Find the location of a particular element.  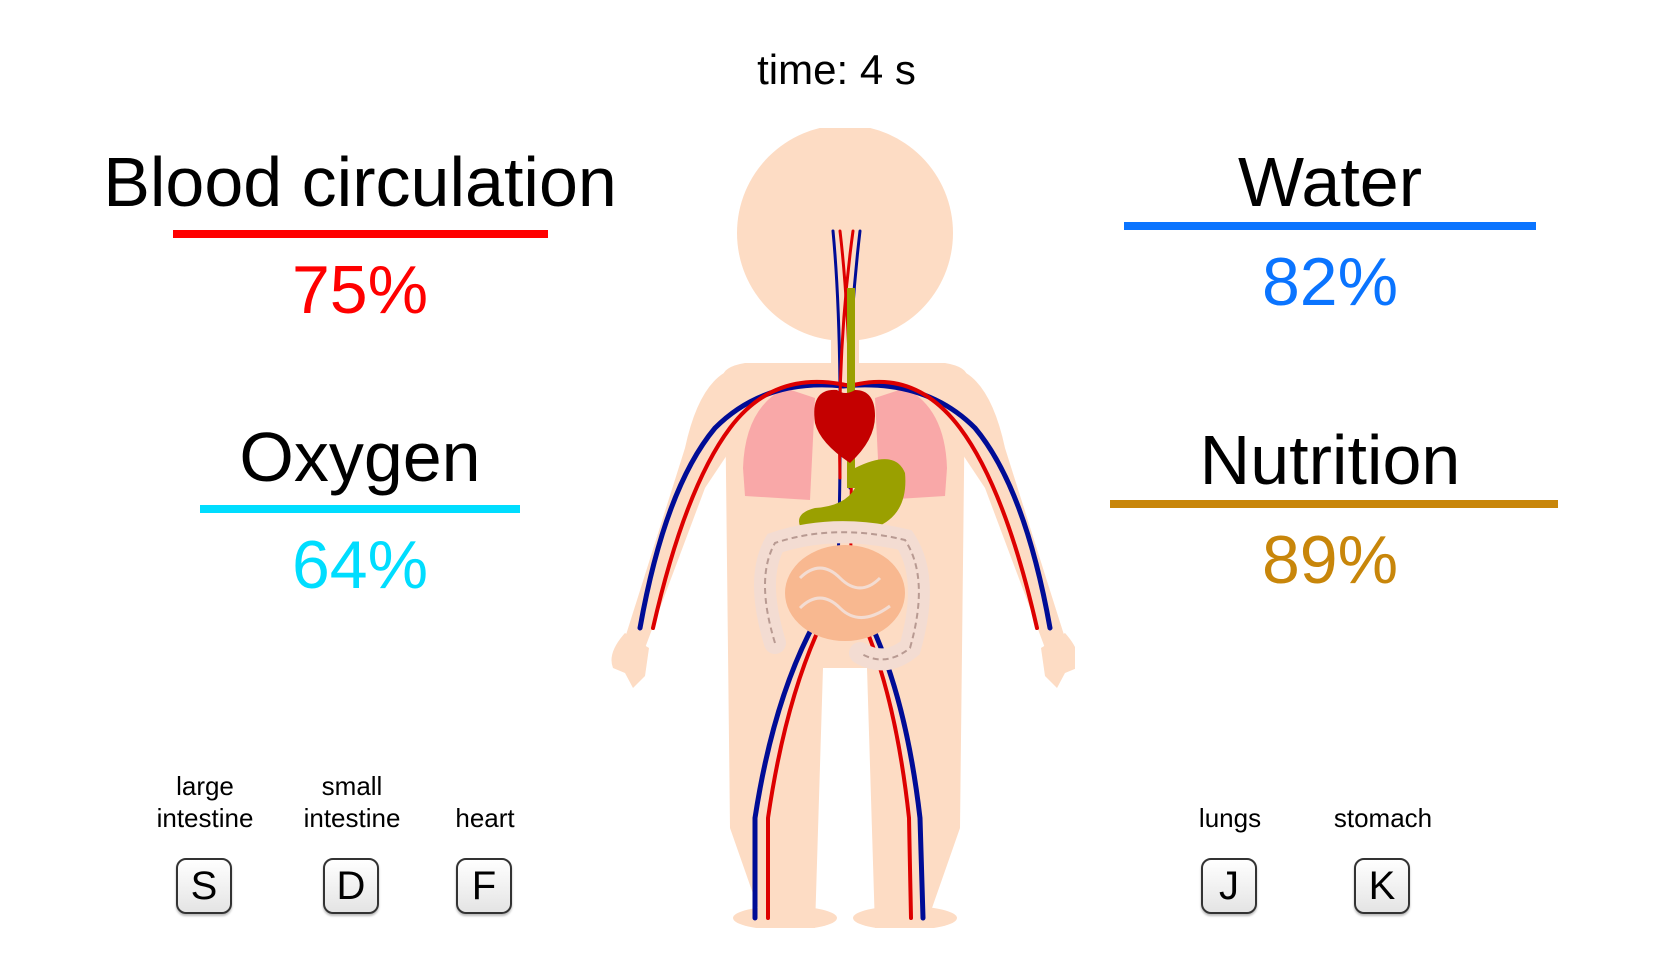

stat-title: Oxygen is located at coordinates (360, 457).